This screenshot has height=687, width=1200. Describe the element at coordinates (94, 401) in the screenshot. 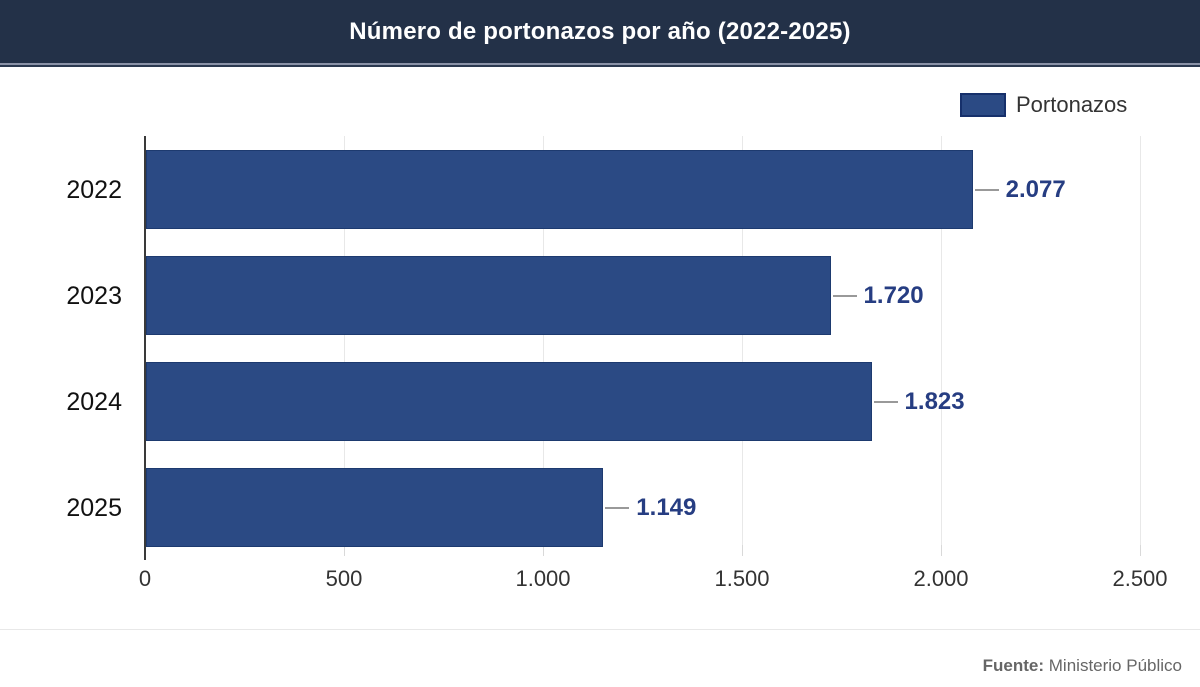

I see `category-label: 2024` at that location.